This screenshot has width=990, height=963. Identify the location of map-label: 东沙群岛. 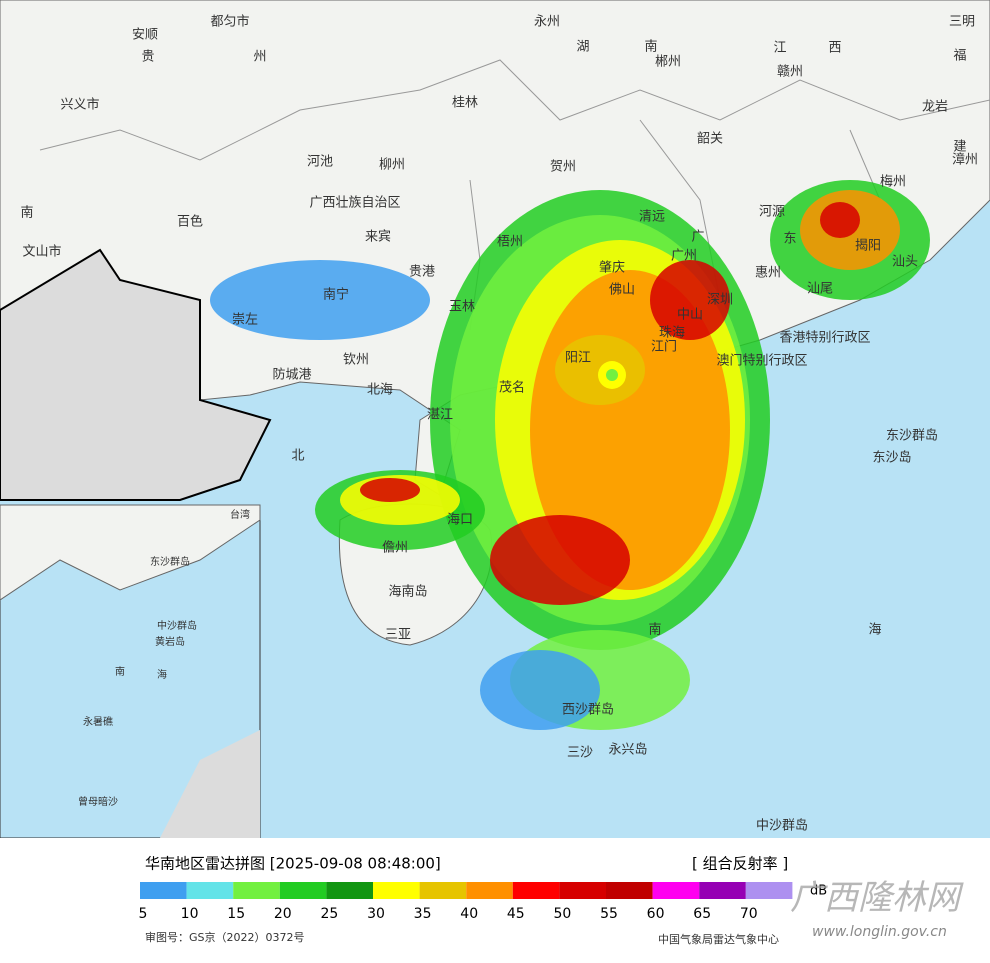
(912, 436).